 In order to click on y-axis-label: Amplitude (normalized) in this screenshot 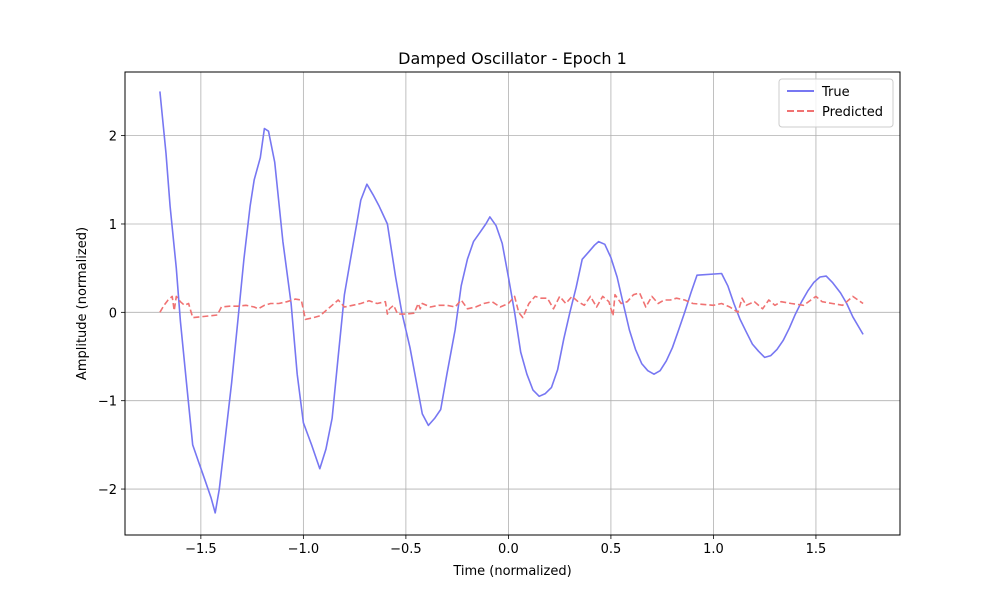, I will do `click(82, 303)`.